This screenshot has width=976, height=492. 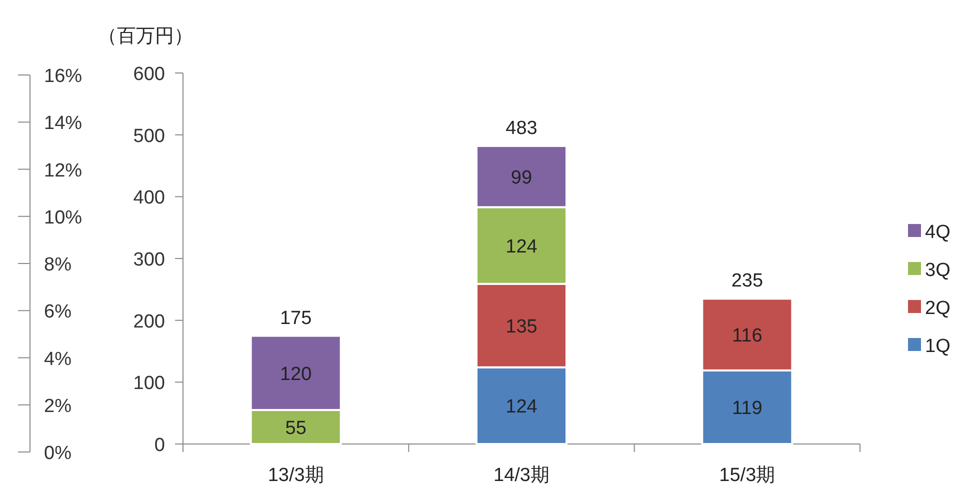 What do you see at coordinates (295, 428) in the screenshot?
I see `data-label: 55` at bounding box center [295, 428].